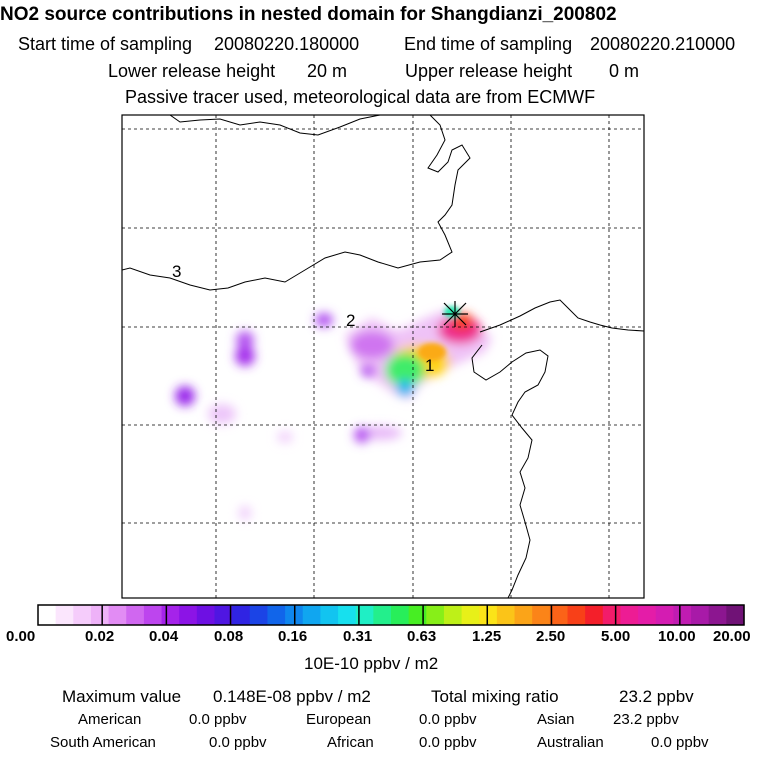 This screenshot has height=768, width=768. I want to click on patch-purple-dot, so click(368, 371).